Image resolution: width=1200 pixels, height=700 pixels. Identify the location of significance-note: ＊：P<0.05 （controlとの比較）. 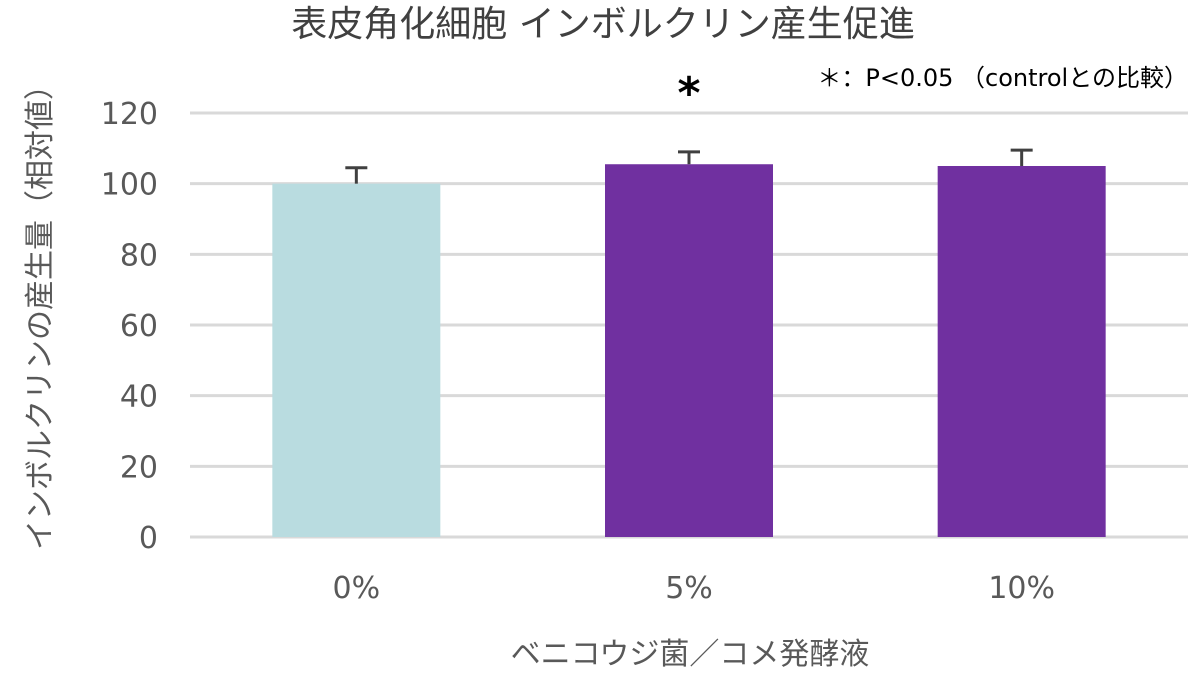
(1002, 78).